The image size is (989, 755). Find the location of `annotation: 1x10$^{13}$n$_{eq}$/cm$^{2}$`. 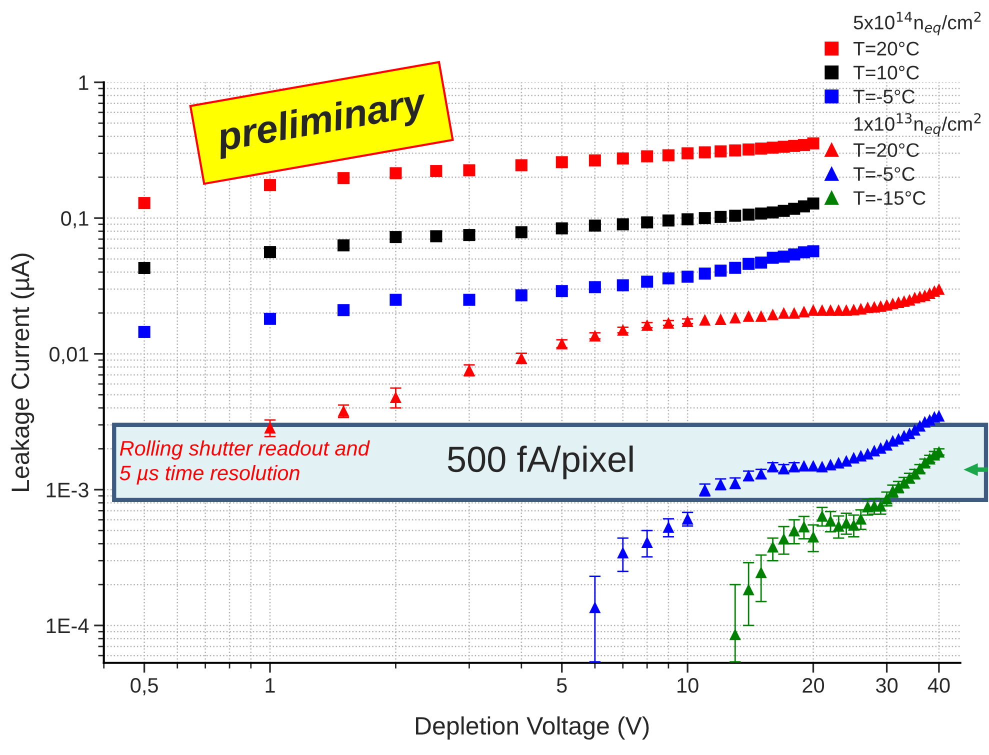

annotation: 1x10$^{13}$n$_{eq}$/cm$^{2}$ is located at coordinates (917, 125).